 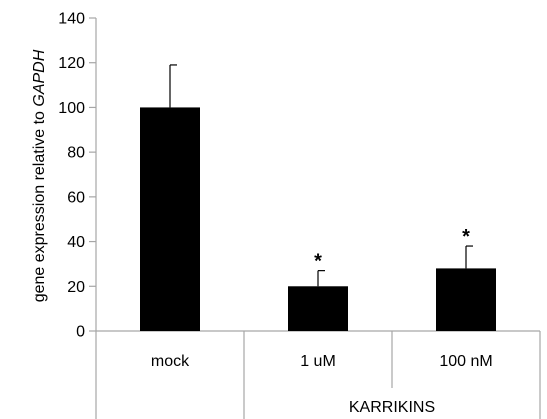 I want to click on x-category-label: mock, so click(x=170, y=361).